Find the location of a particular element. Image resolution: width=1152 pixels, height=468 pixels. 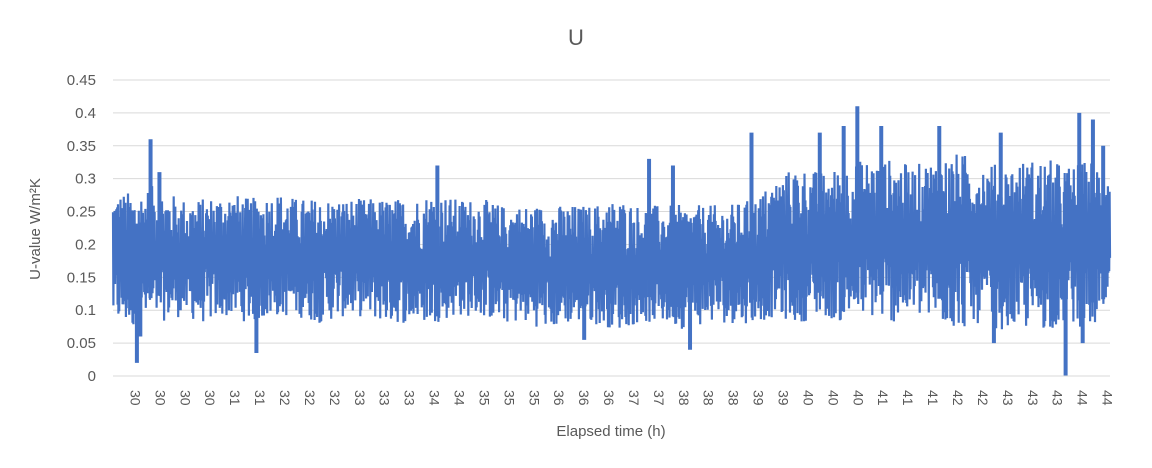

y-tick-label: 0.4 is located at coordinates (85, 113).